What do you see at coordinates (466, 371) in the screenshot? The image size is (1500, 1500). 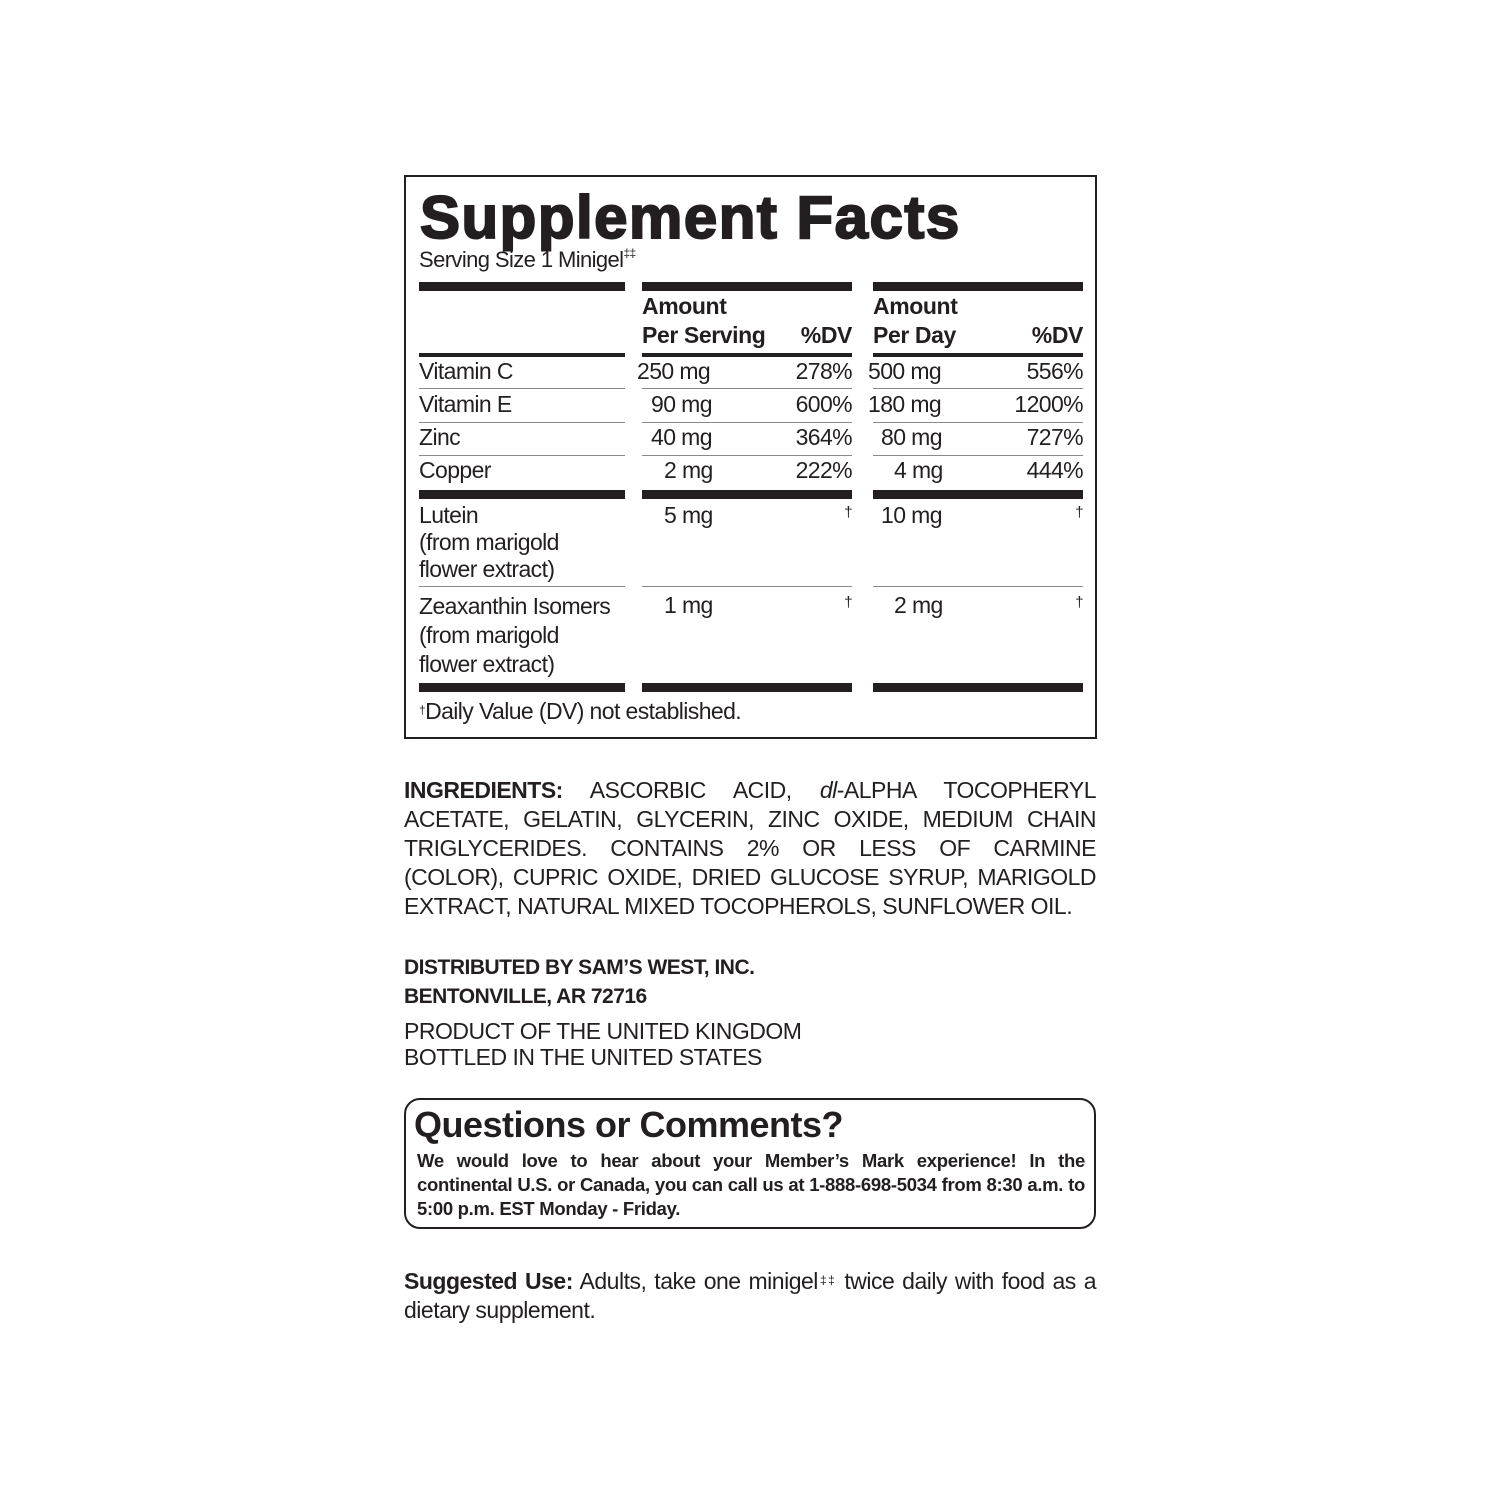 I see `nutrient-name: Vitamin C` at bounding box center [466, 371].